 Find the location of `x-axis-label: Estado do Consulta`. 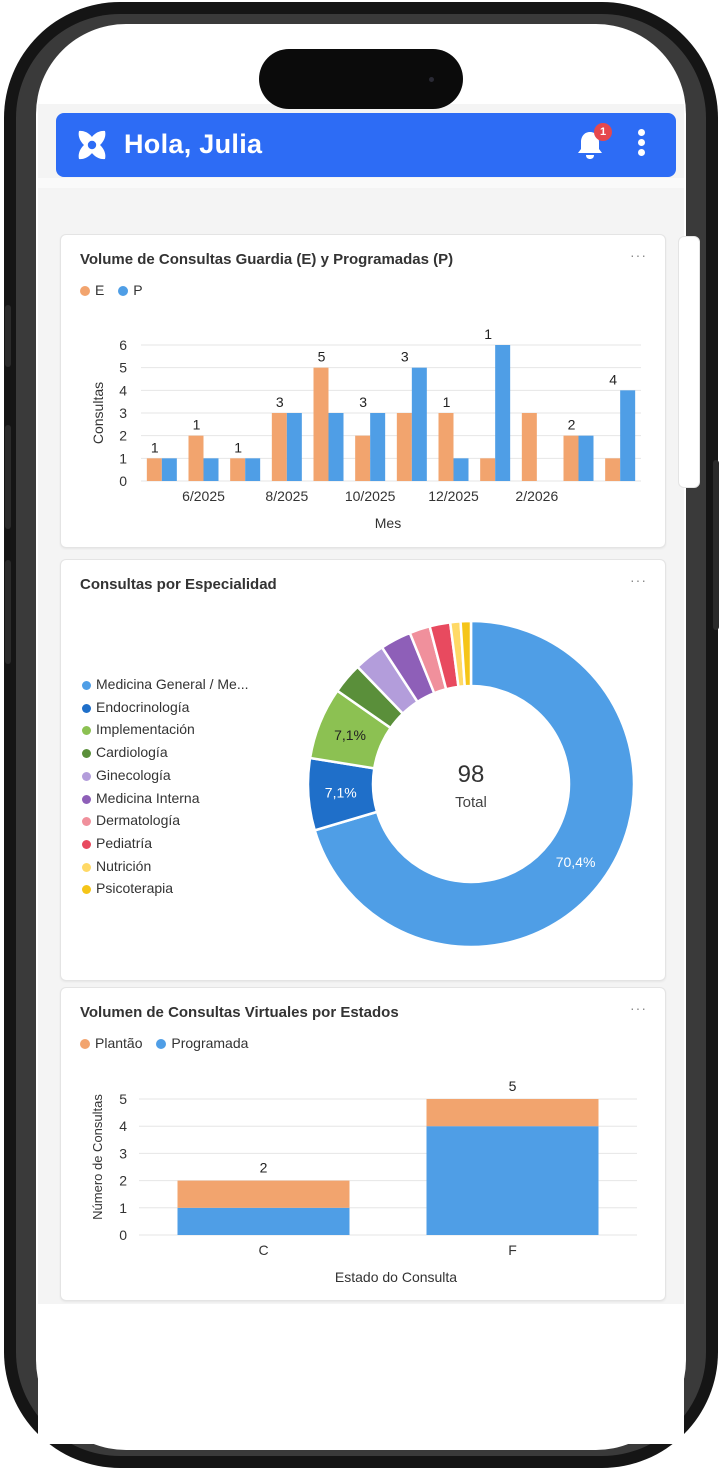

x-axis-label: Estado do Consulta is located at coordinates (396, 1277).